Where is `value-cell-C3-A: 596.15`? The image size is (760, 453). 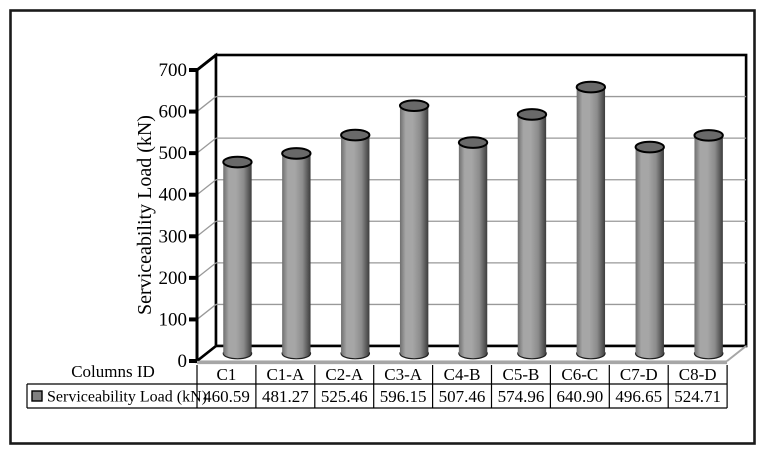
value-cell-C3-A: 596.15 is located at coordinates (403, 396).